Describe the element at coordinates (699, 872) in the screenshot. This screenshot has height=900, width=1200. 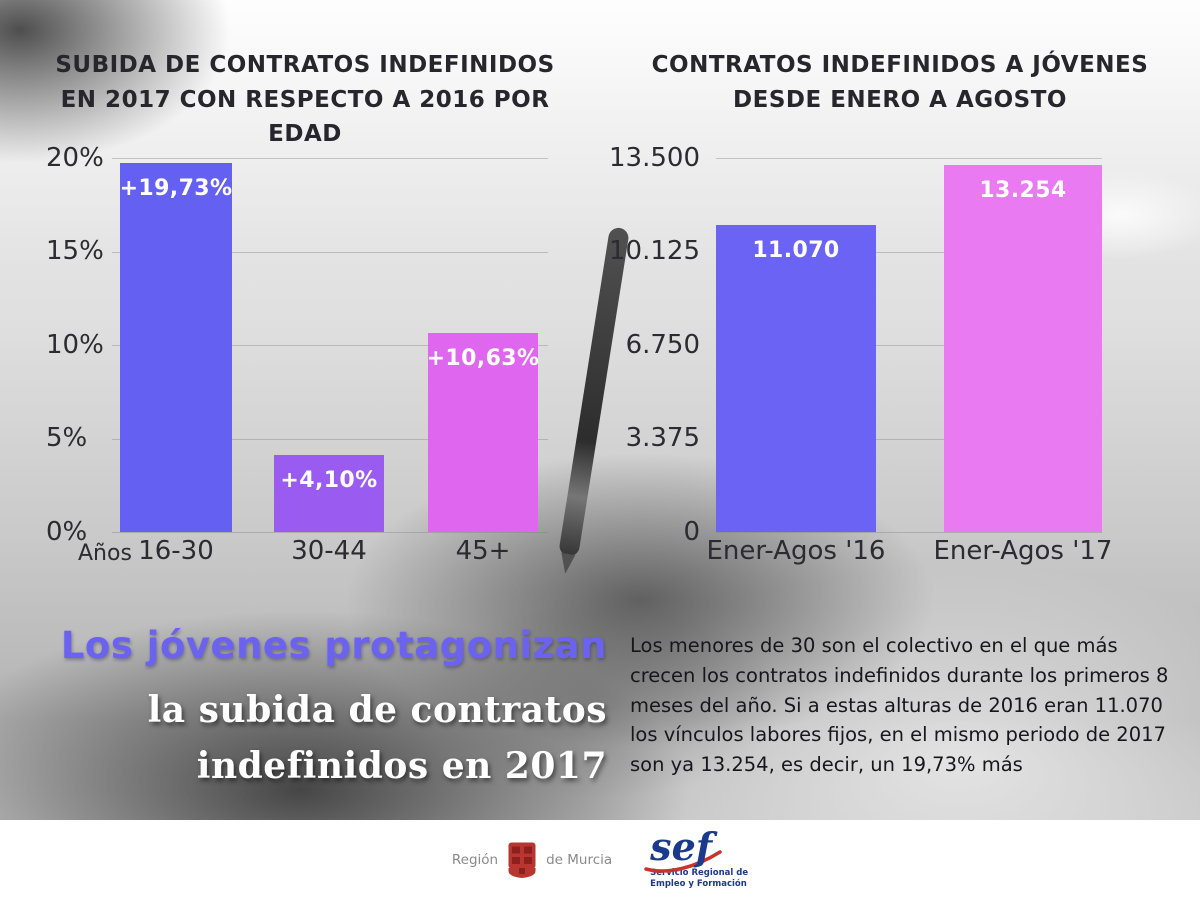
I see `sef-subtitle-line-1: Servicio Regional de` at that location.